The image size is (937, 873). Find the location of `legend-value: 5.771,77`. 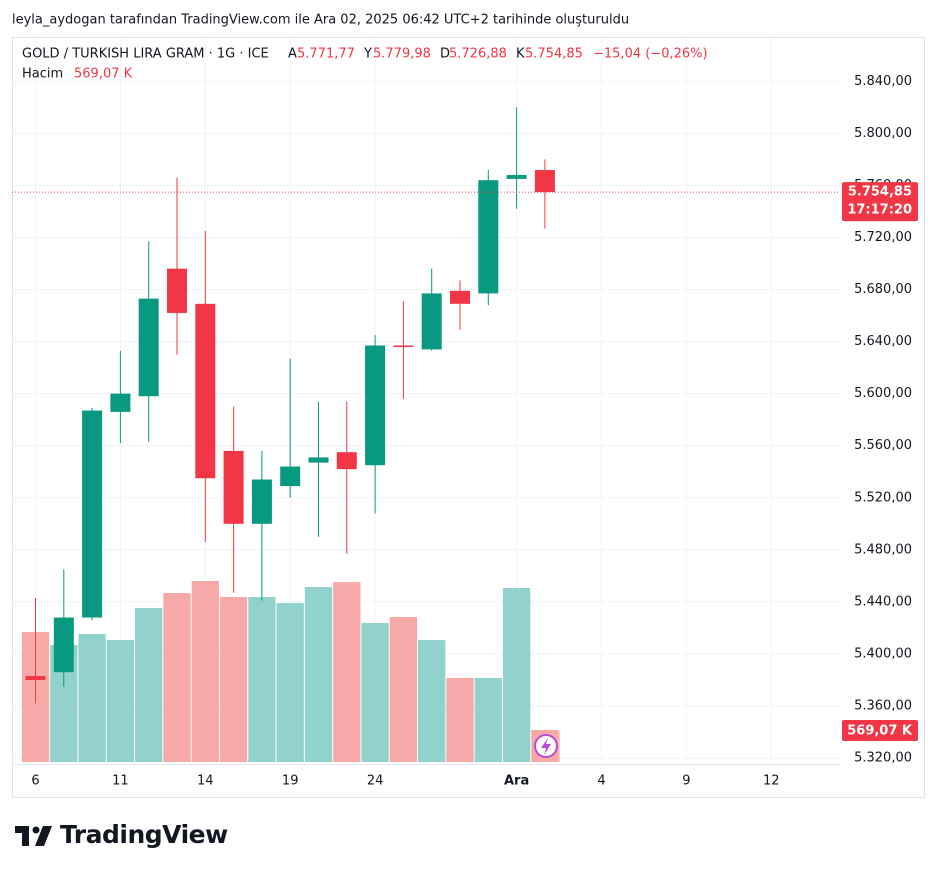

legend-value: 5.771,77 is located at coordinates (326, 54).